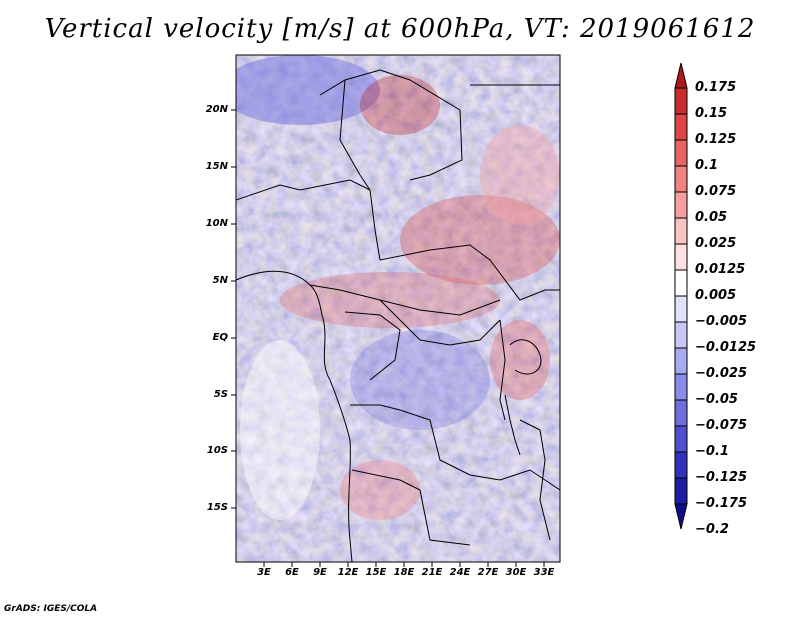 The width and height of the screenshot is (800, 618). Describe the element at coordinates (217, 450) in the screenshot. I see `lat-label: 10S` at that location.